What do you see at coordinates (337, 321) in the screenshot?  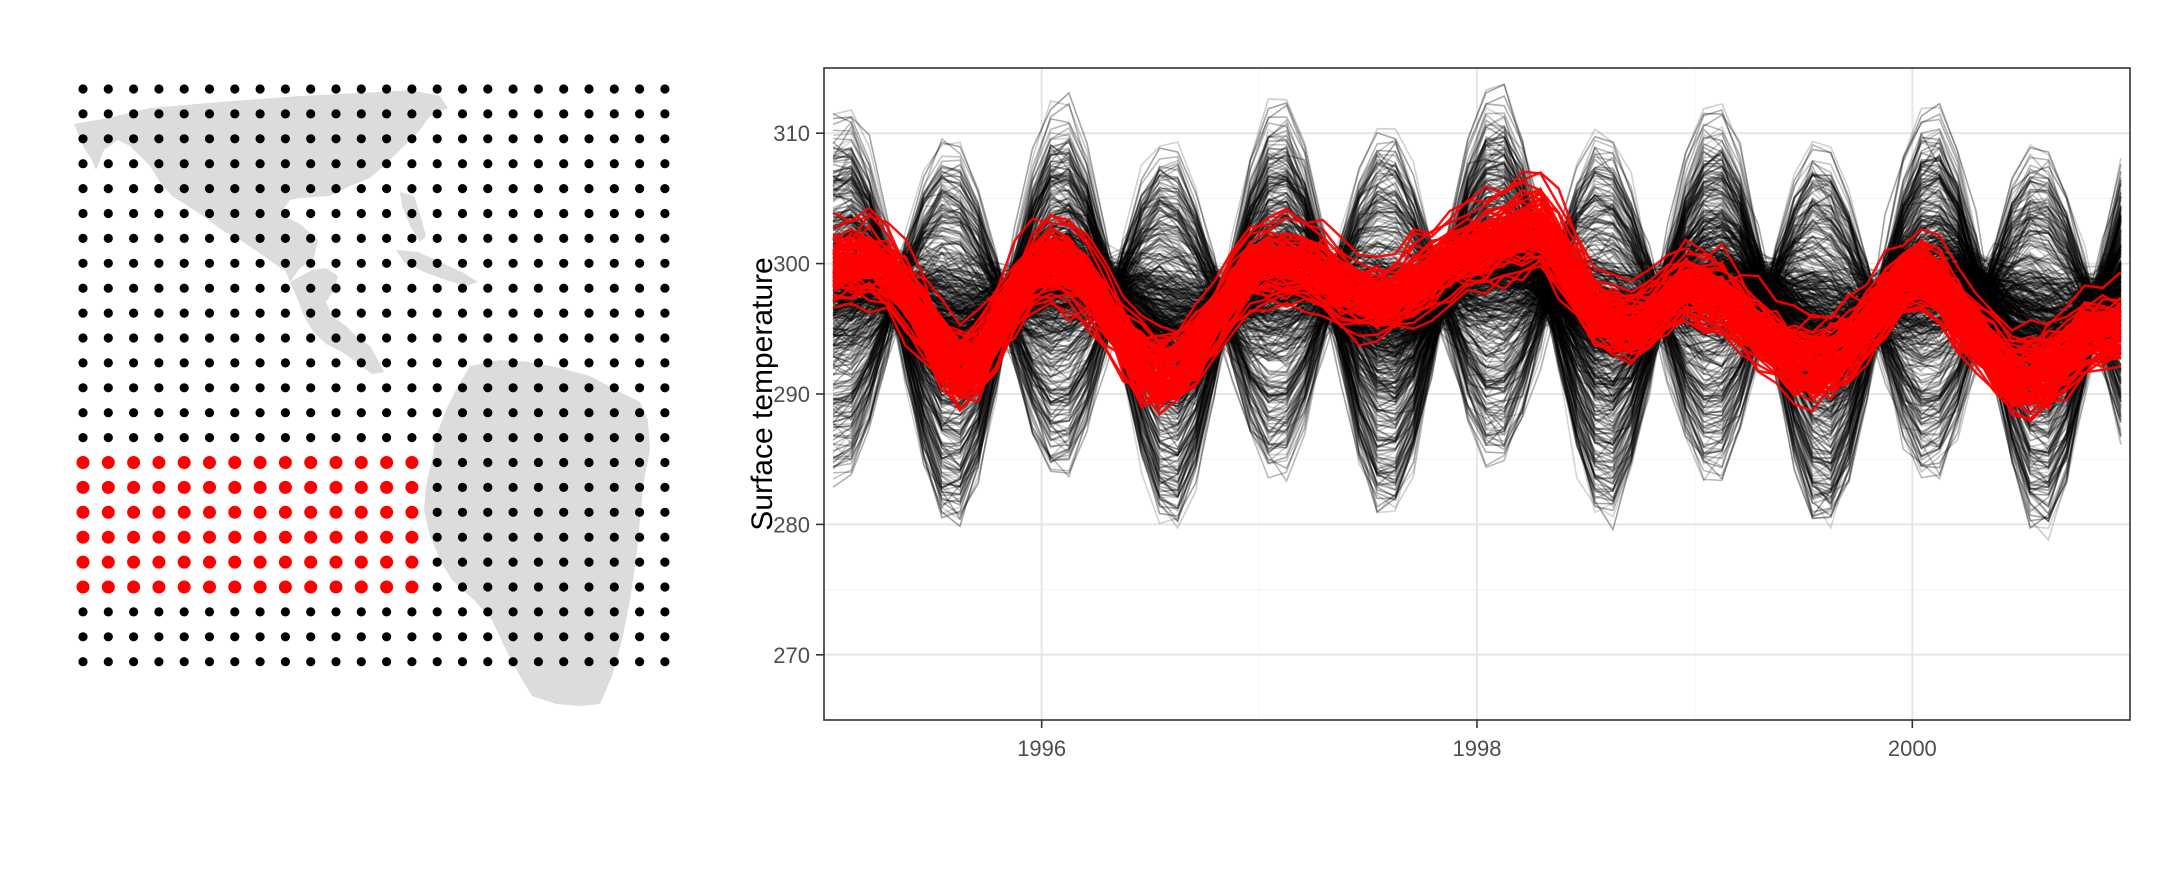 I see `central-america-landmass` at bounding box center [337, 321].